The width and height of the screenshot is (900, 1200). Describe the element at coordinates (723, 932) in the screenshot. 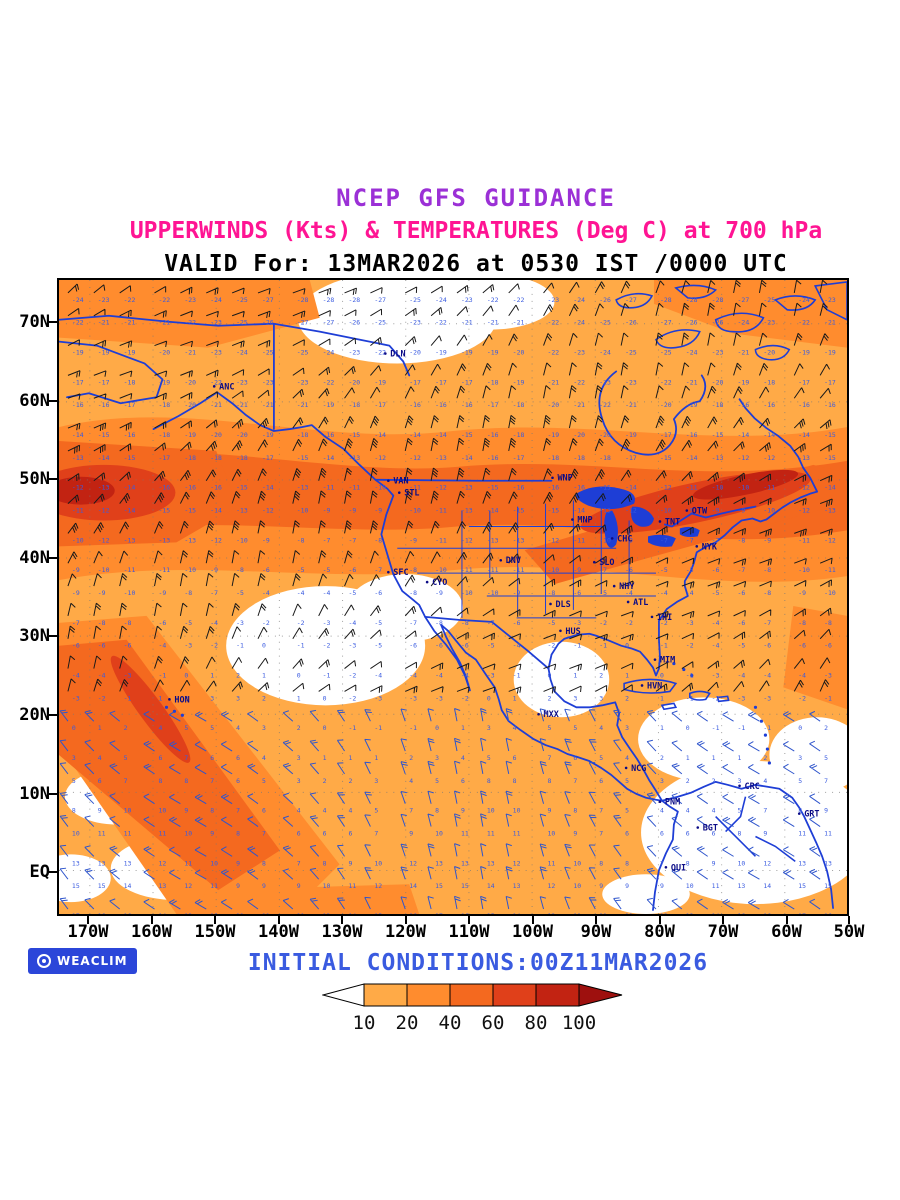

I see `lon-label: 70W` at that location.